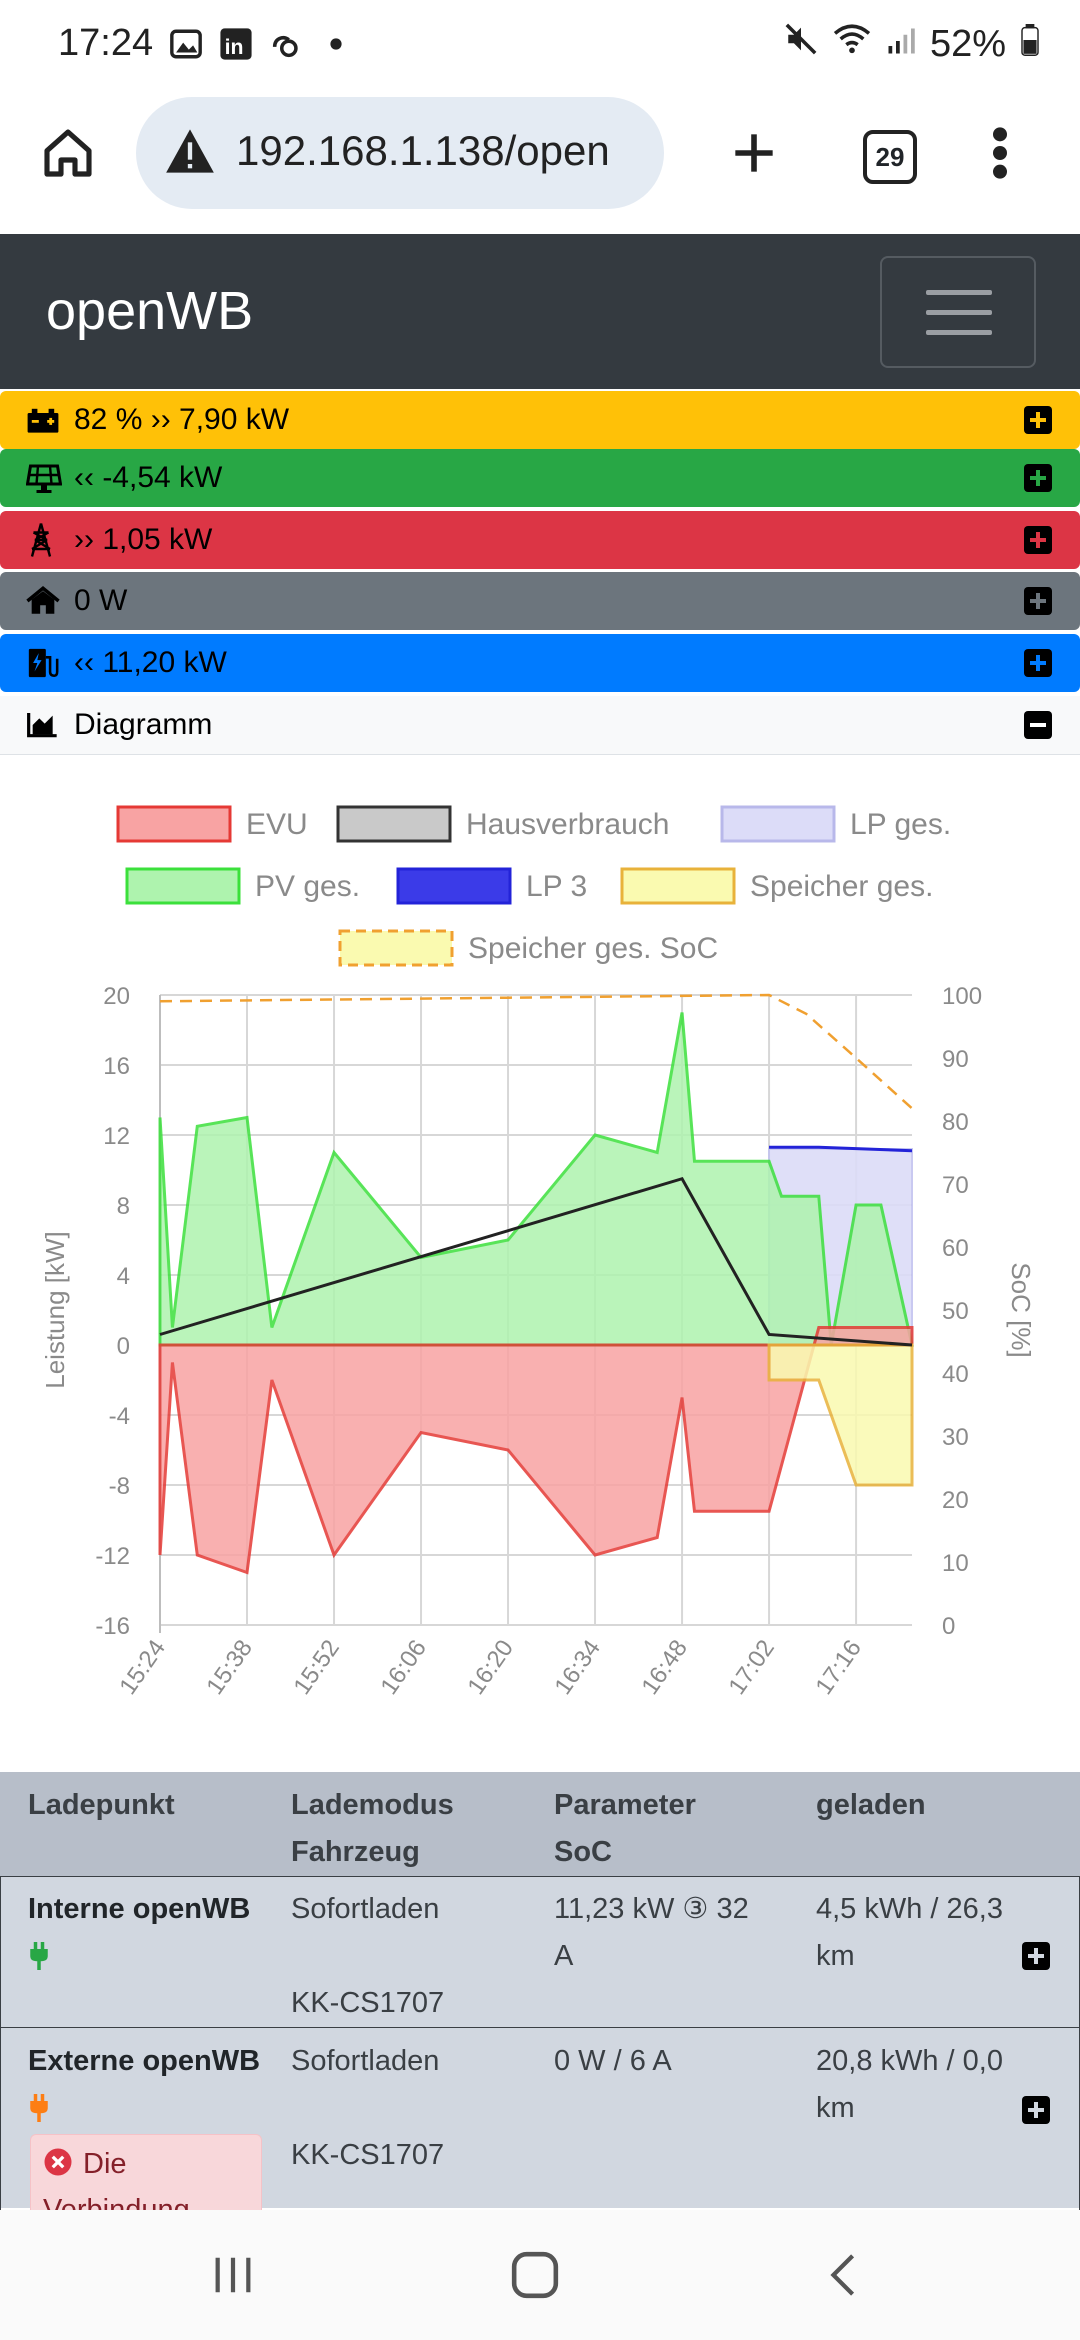  I want to click on y-tick-label: 8, so click(123, 1206).